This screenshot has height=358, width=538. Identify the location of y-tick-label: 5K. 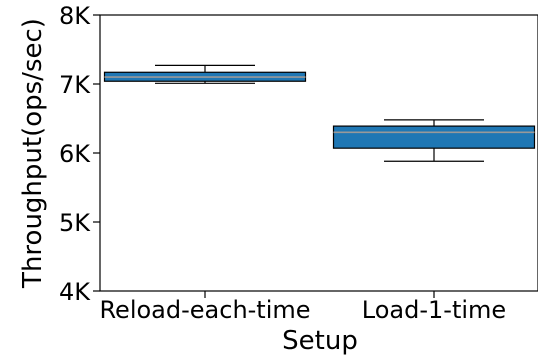
(75, 223).